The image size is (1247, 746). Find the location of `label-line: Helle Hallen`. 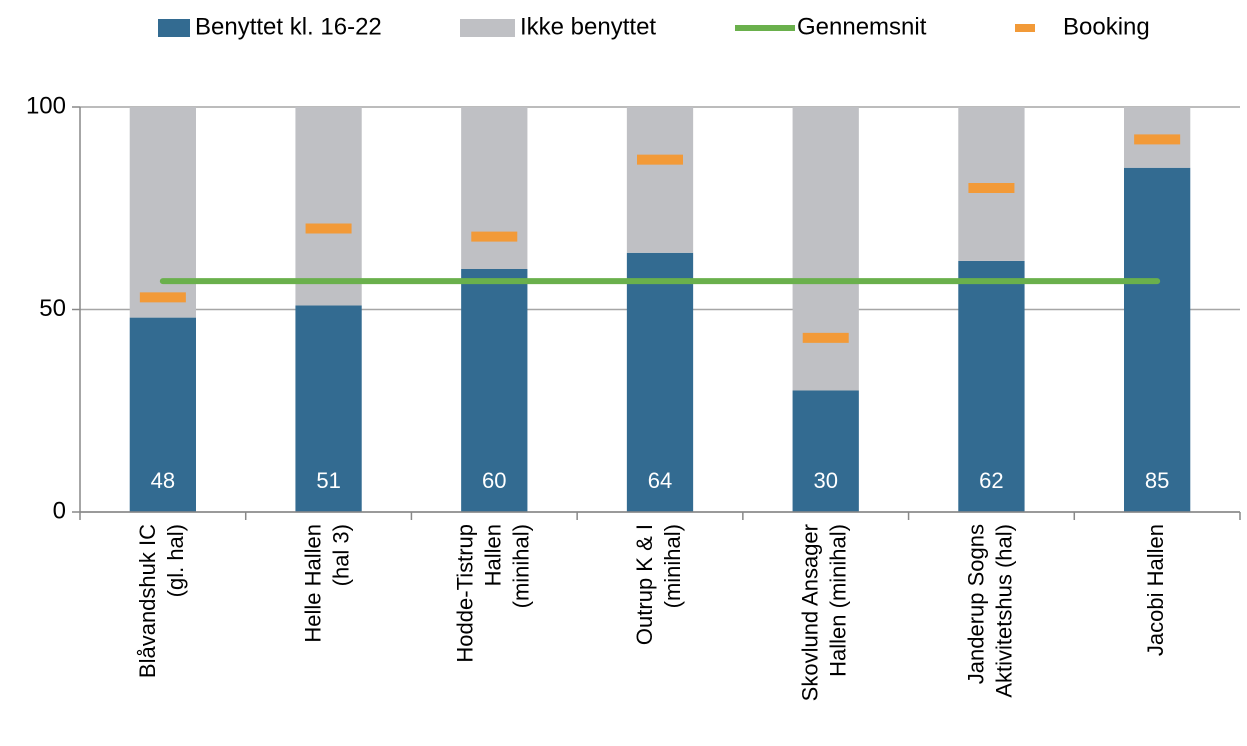

label-line: Helle Hallen is located at coordinates (312, 583).